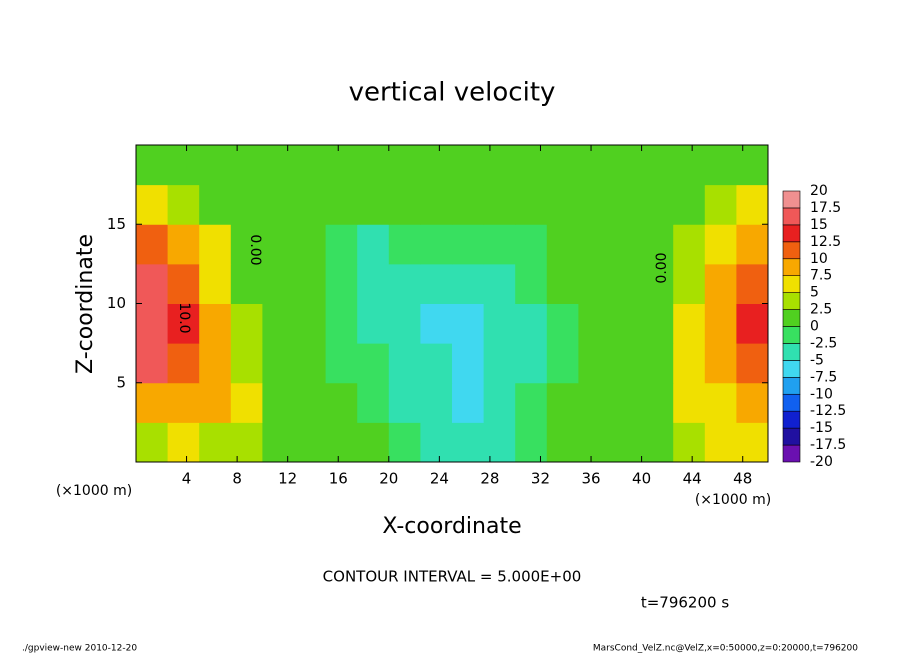 The width and height of the screenshot is (904, 658). Describe the element at coordinates (116, 303) in the screenshot. I see `y-tick-label: 10` at that location.